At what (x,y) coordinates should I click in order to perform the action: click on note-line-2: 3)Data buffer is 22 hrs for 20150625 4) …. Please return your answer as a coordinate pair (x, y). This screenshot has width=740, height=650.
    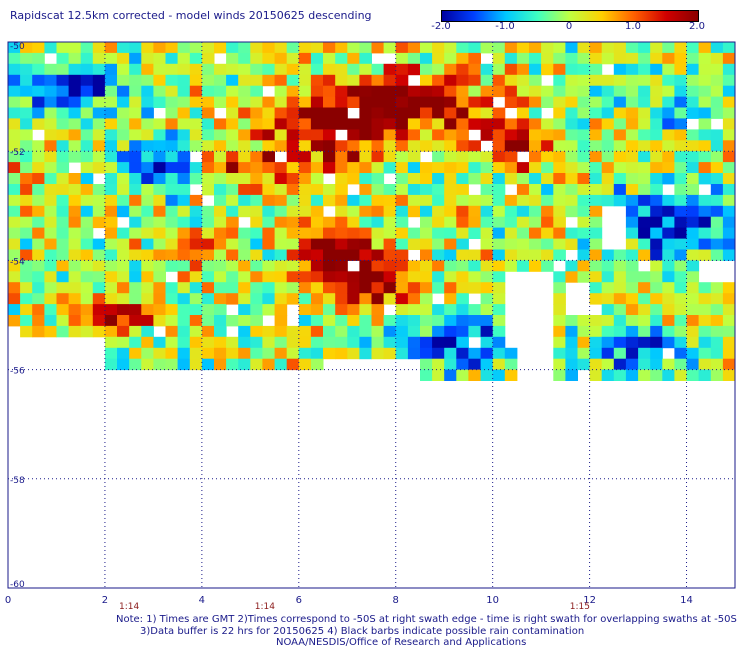
    Looking at the image, I should click on (362, 631).